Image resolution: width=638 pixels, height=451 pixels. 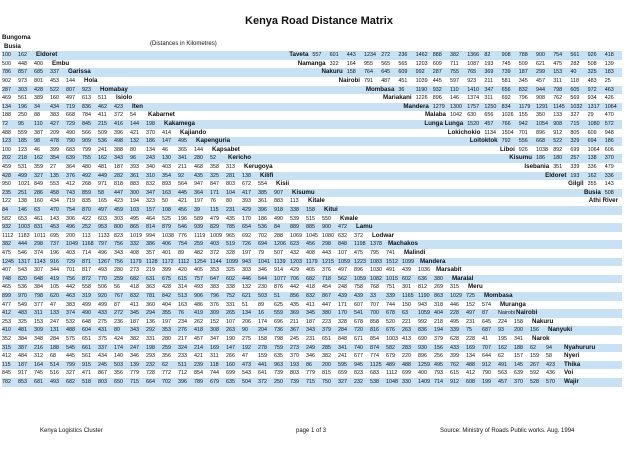 What do you see at coordinates (456, 296) in the screenshot?
I see `distance-cell: 1029` at bounding box center [456, 296].